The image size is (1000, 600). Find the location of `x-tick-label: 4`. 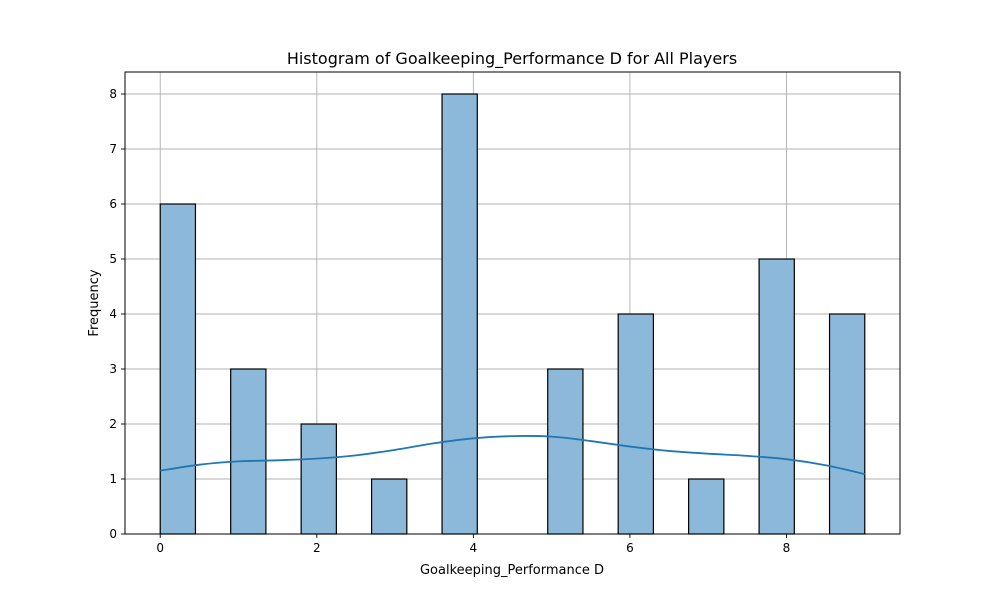

x-tick-label: 4 is located at coordinates (474, 548).